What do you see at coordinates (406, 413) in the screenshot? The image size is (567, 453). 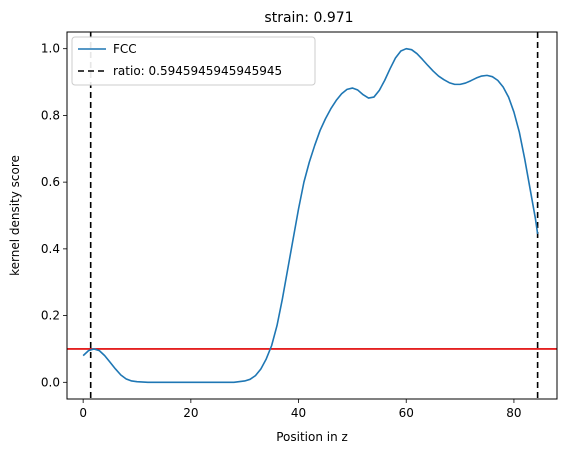 I see `x-tick-label: 60` at bounding box center [406, 413].